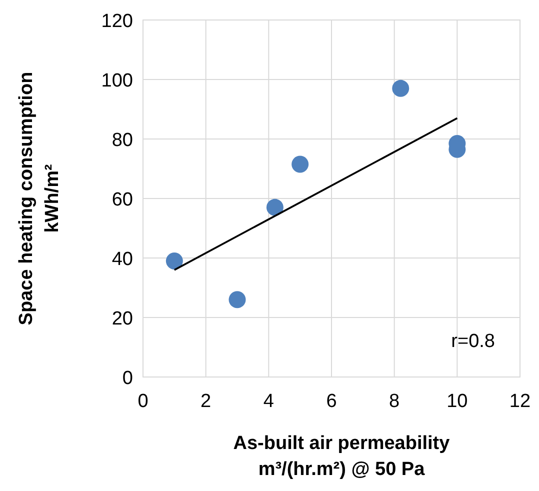 This screenshot has height=491, width=539. Describe the element at coordinates (268, 401) in the screenshot. I see `x-tick-label: 4` at that location.